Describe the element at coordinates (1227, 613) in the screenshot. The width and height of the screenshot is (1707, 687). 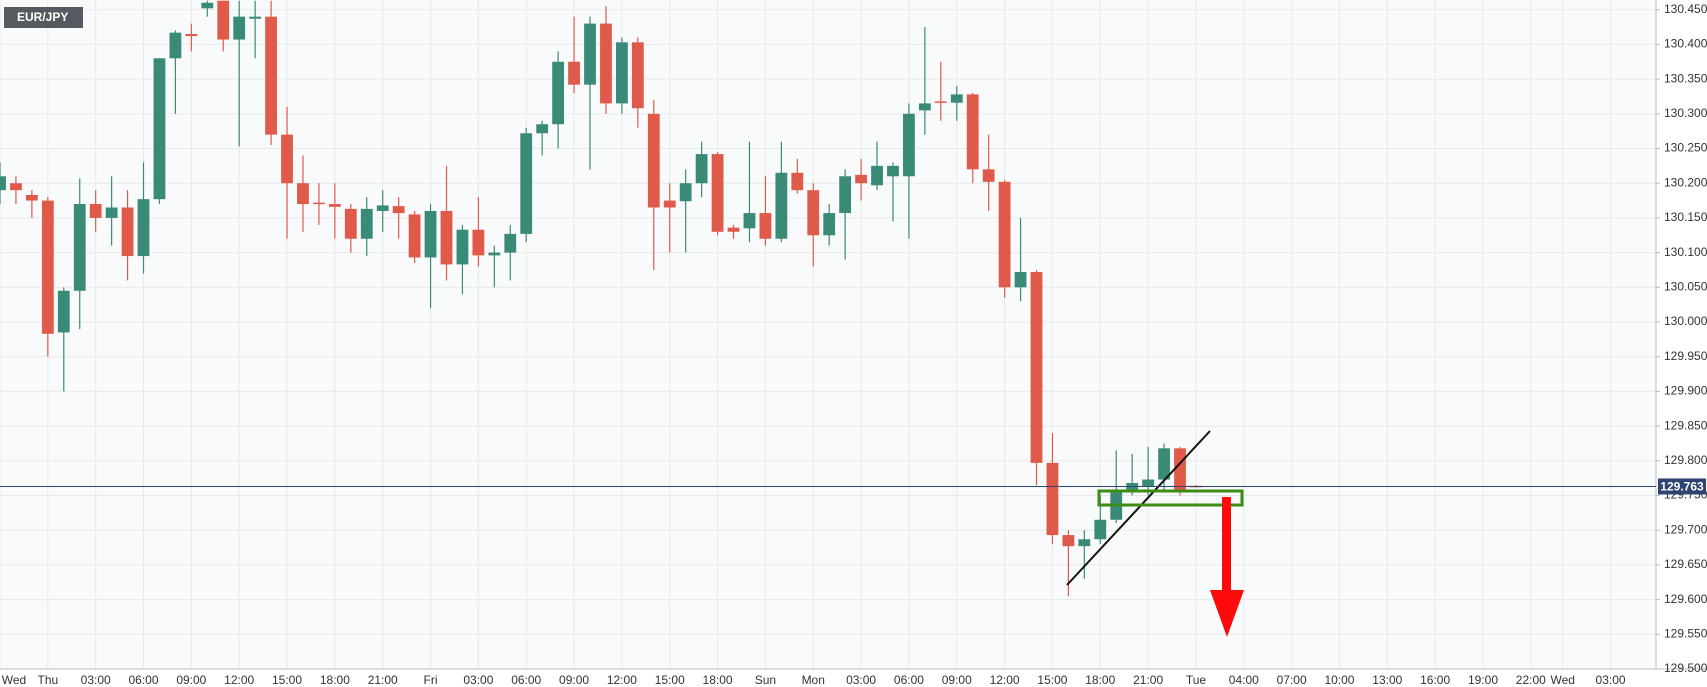
I see `arrow-head` at that location.